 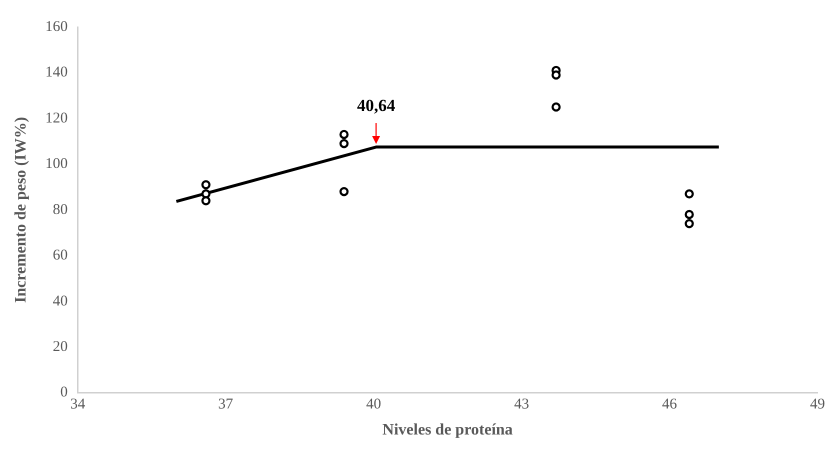 What do you see at coordinates (817, 404) in the screenshot?
I see `x-tick-label: 49` at bounding box center [817, 404].